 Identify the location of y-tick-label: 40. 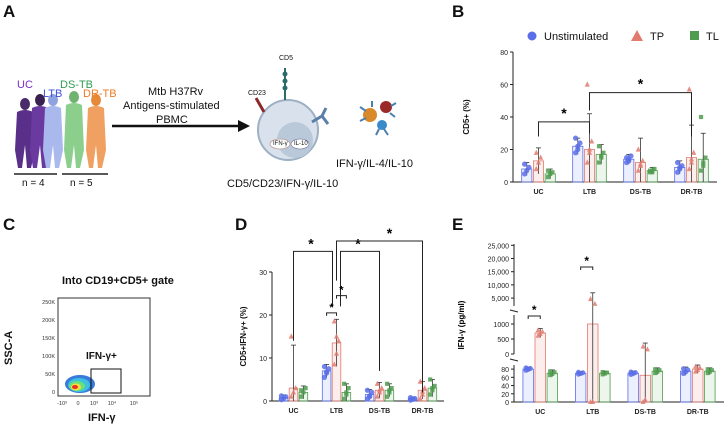
(504, 118).